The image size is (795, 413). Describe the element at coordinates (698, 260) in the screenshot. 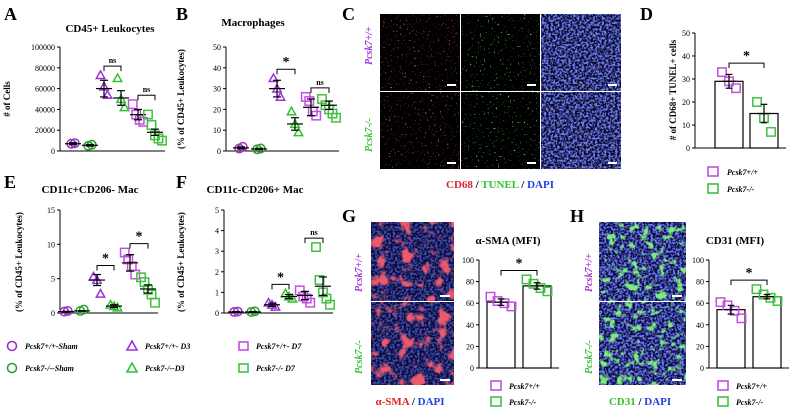

I see `y-tick-label: 100` at that location.